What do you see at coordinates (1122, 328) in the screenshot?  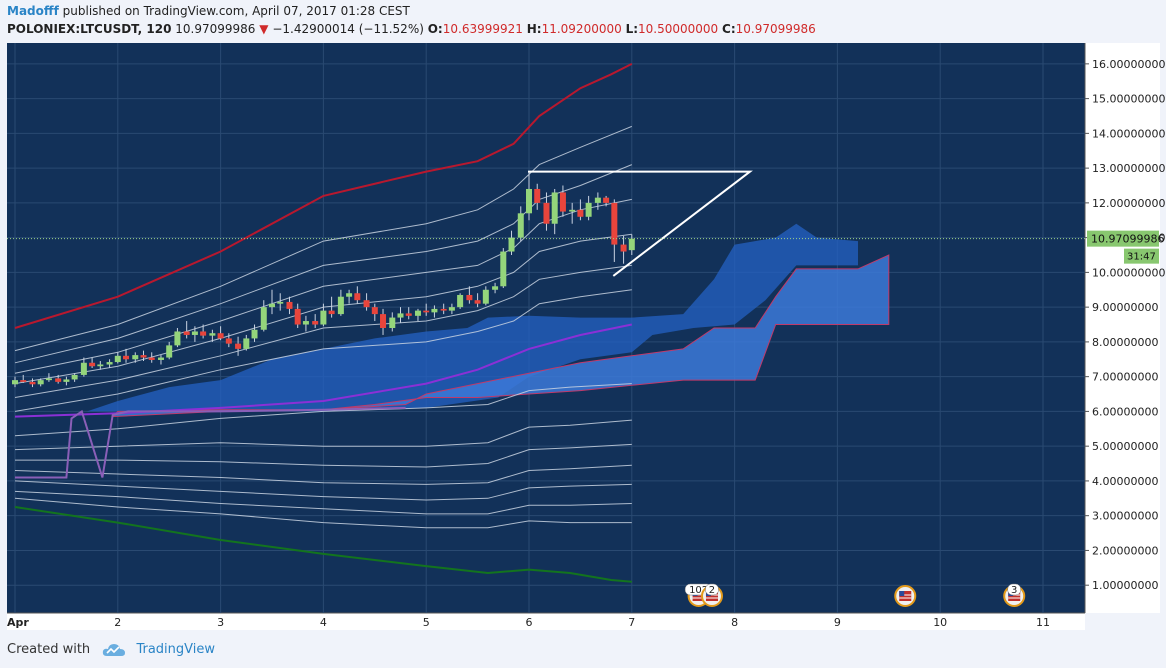 I see `price-axis` at bounding box center [1122, 328].